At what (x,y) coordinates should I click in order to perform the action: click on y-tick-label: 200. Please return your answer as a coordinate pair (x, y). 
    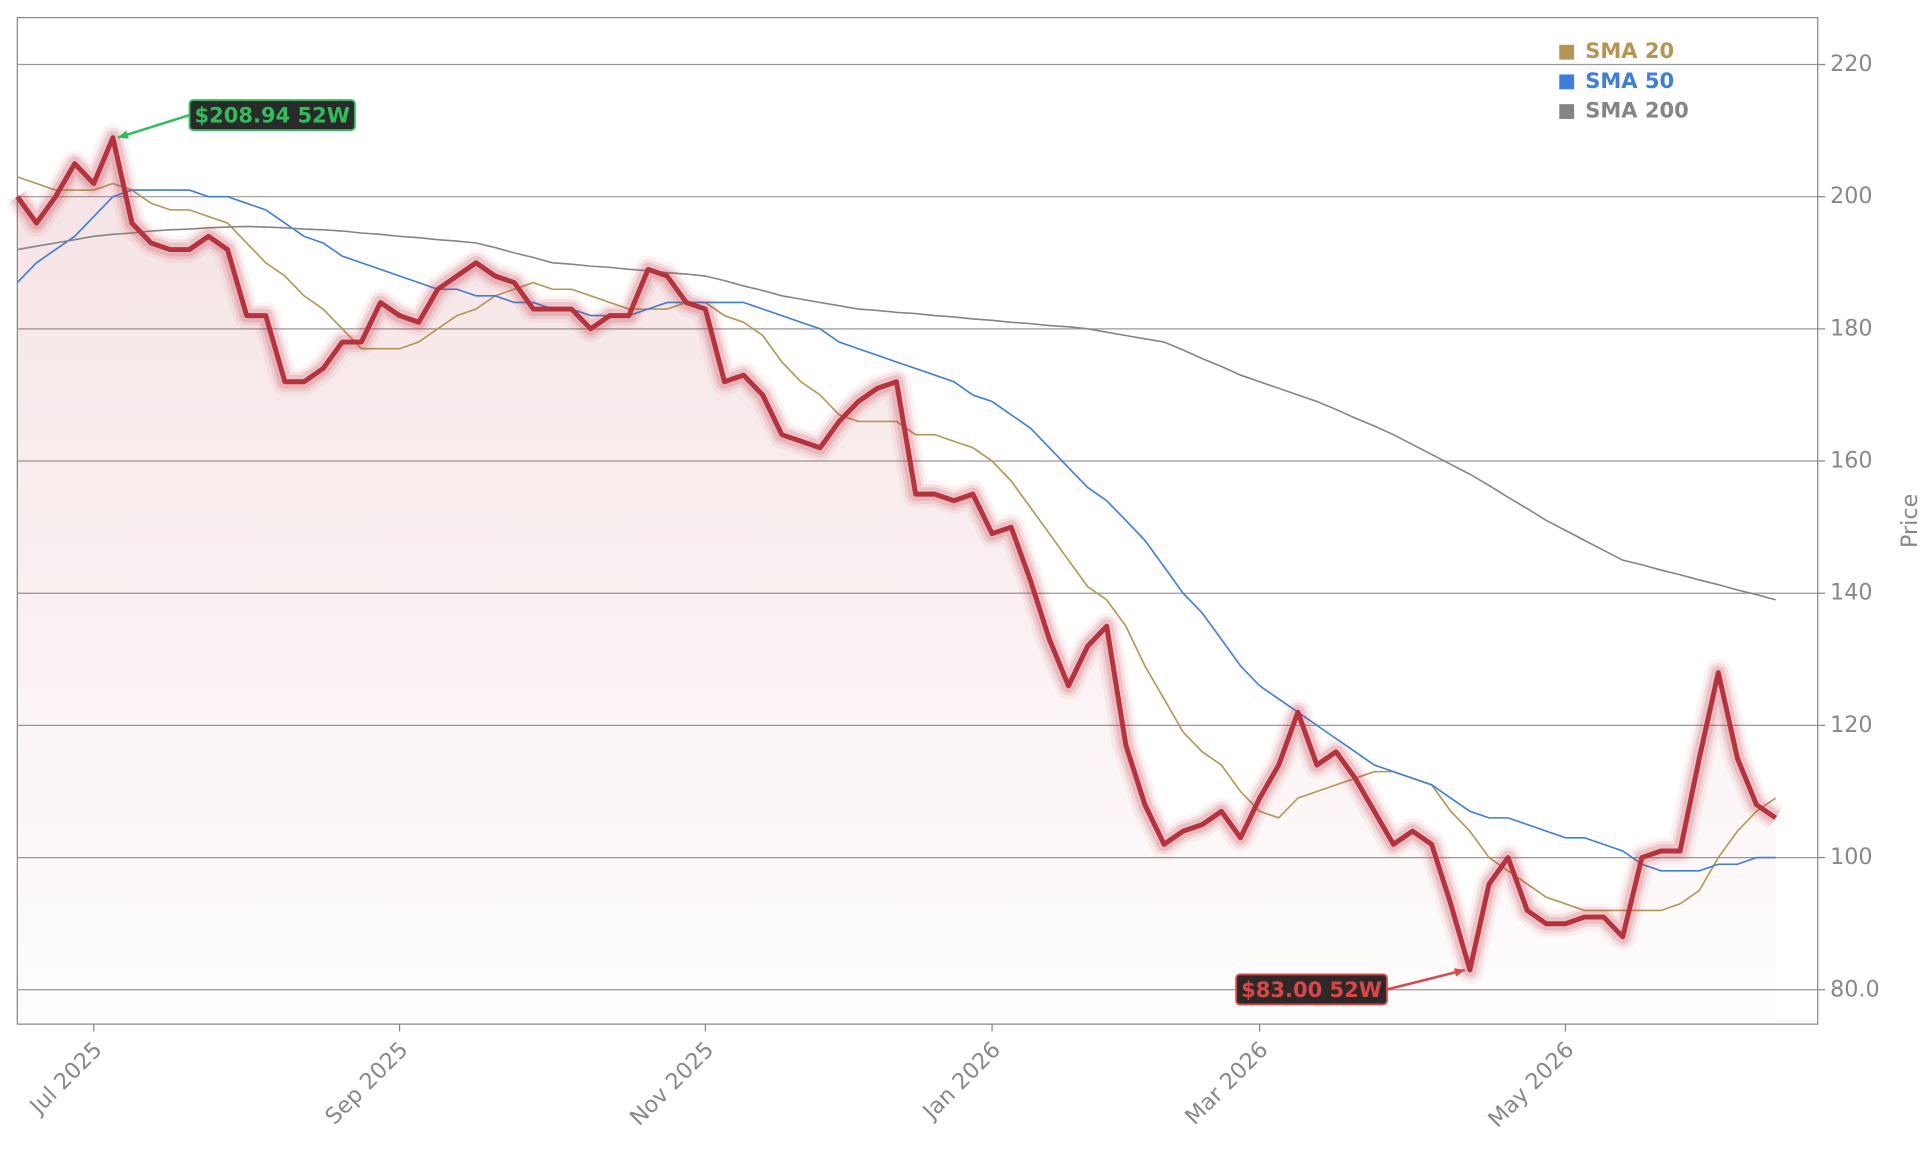
    Looking at the image, I should click on (1851, 196).